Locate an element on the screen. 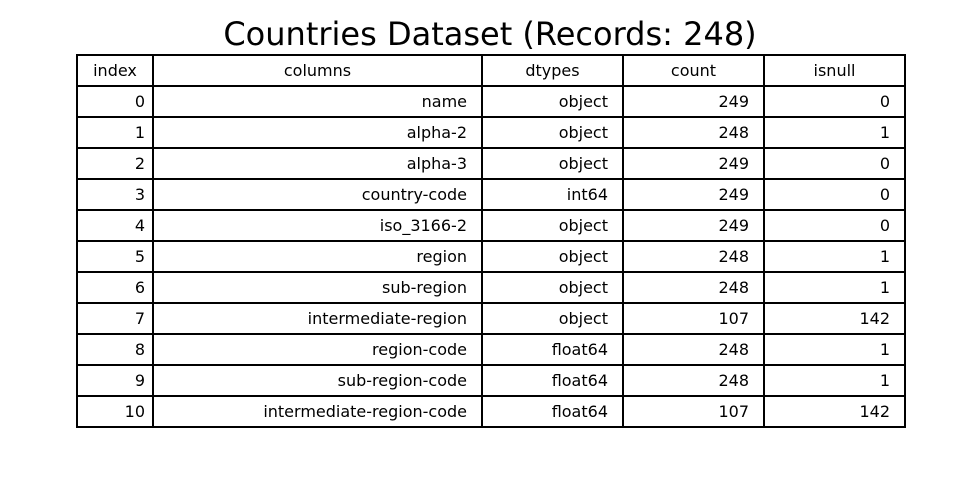 The width and height of the screenshot is (980, 478). index-cell: 2 is located at coordinates (115, 163).